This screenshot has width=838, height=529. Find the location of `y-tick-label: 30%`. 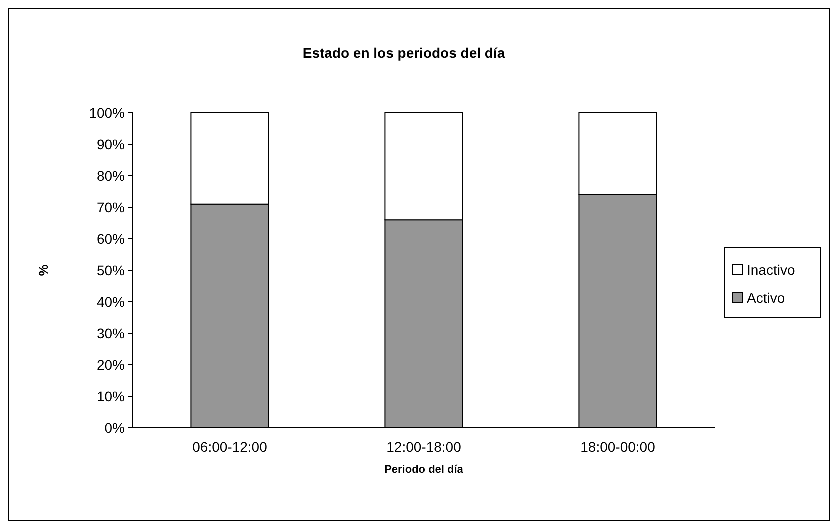

y-tick-label: 30% is located at coordinates (110, 333).